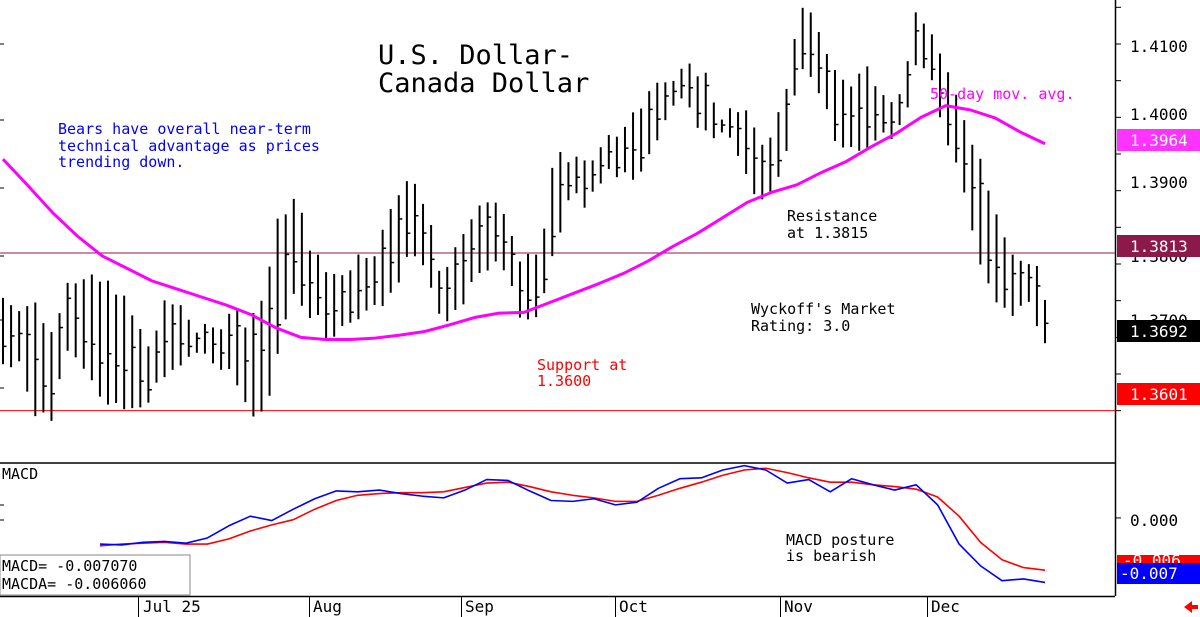 Image resolution: width=1200 pixels, height=617 pixels. I want to click on x-tick-label: Jul 25, so click(172, 606).